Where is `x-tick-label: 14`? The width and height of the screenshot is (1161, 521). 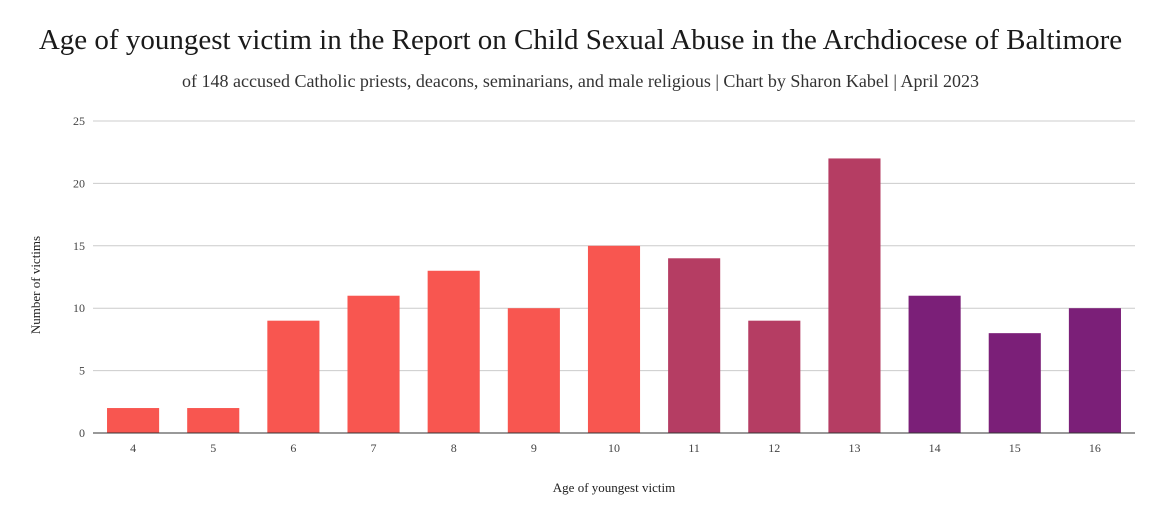 x-tick-label: 14 is located at coordinates (935, 448).